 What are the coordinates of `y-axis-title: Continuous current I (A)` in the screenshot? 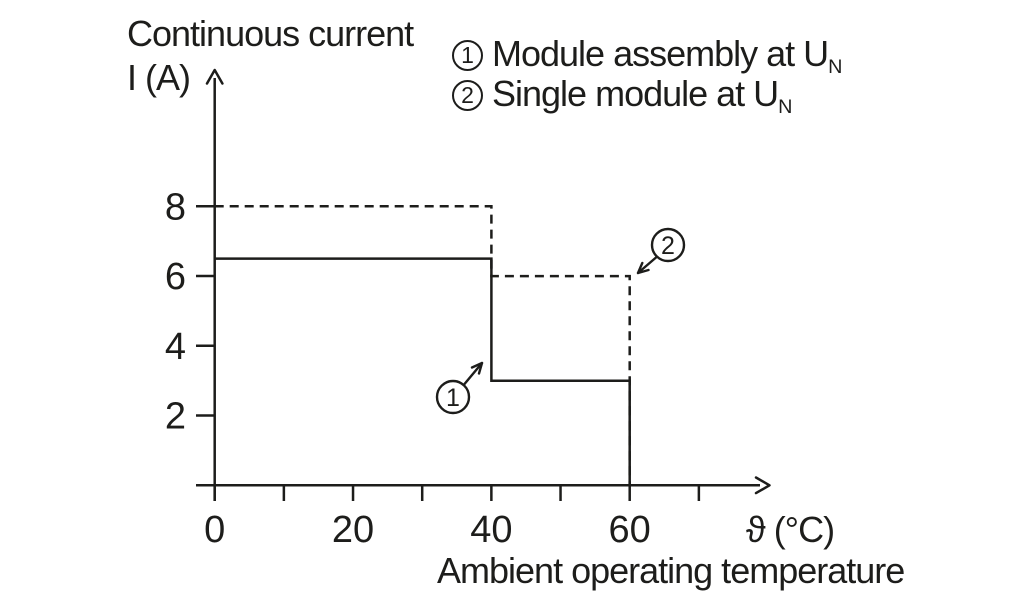 It's located at (270, 56).